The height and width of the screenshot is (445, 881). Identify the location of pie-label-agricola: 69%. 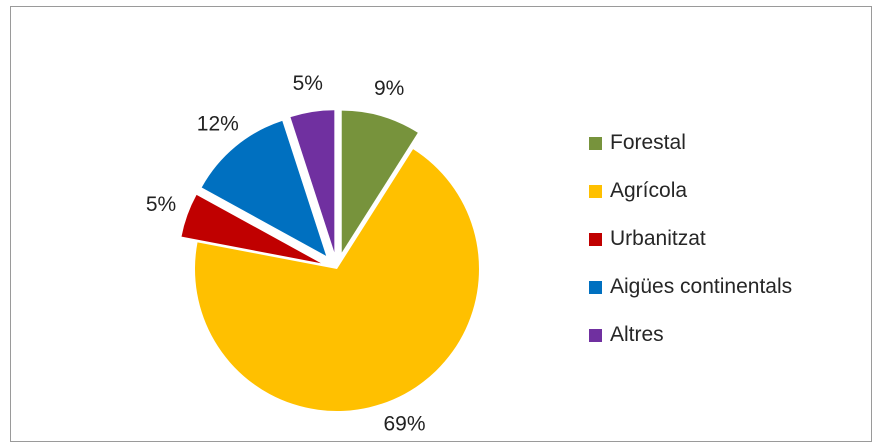
(404, 424).